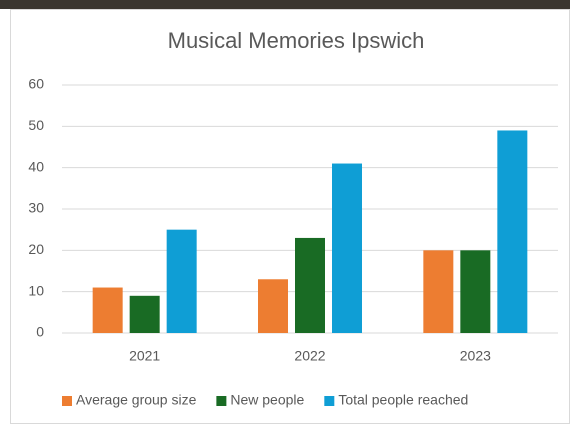 The image size is (570, 424). What do you see at coordinates (285, 4) in the screenshot?
I see `photo-strip` at bounding box center [285, 4].